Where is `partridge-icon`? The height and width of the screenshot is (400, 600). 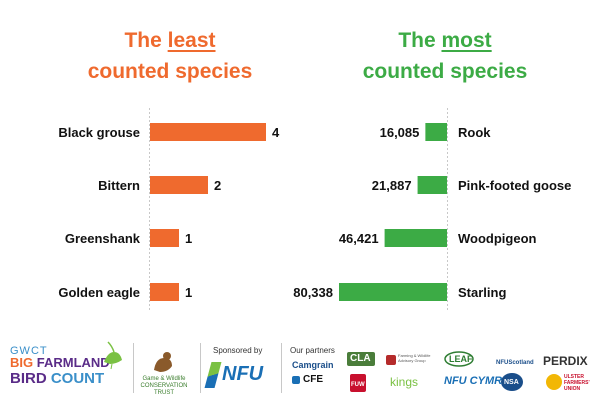
partridge-icon is located at coordinates (163, 362).